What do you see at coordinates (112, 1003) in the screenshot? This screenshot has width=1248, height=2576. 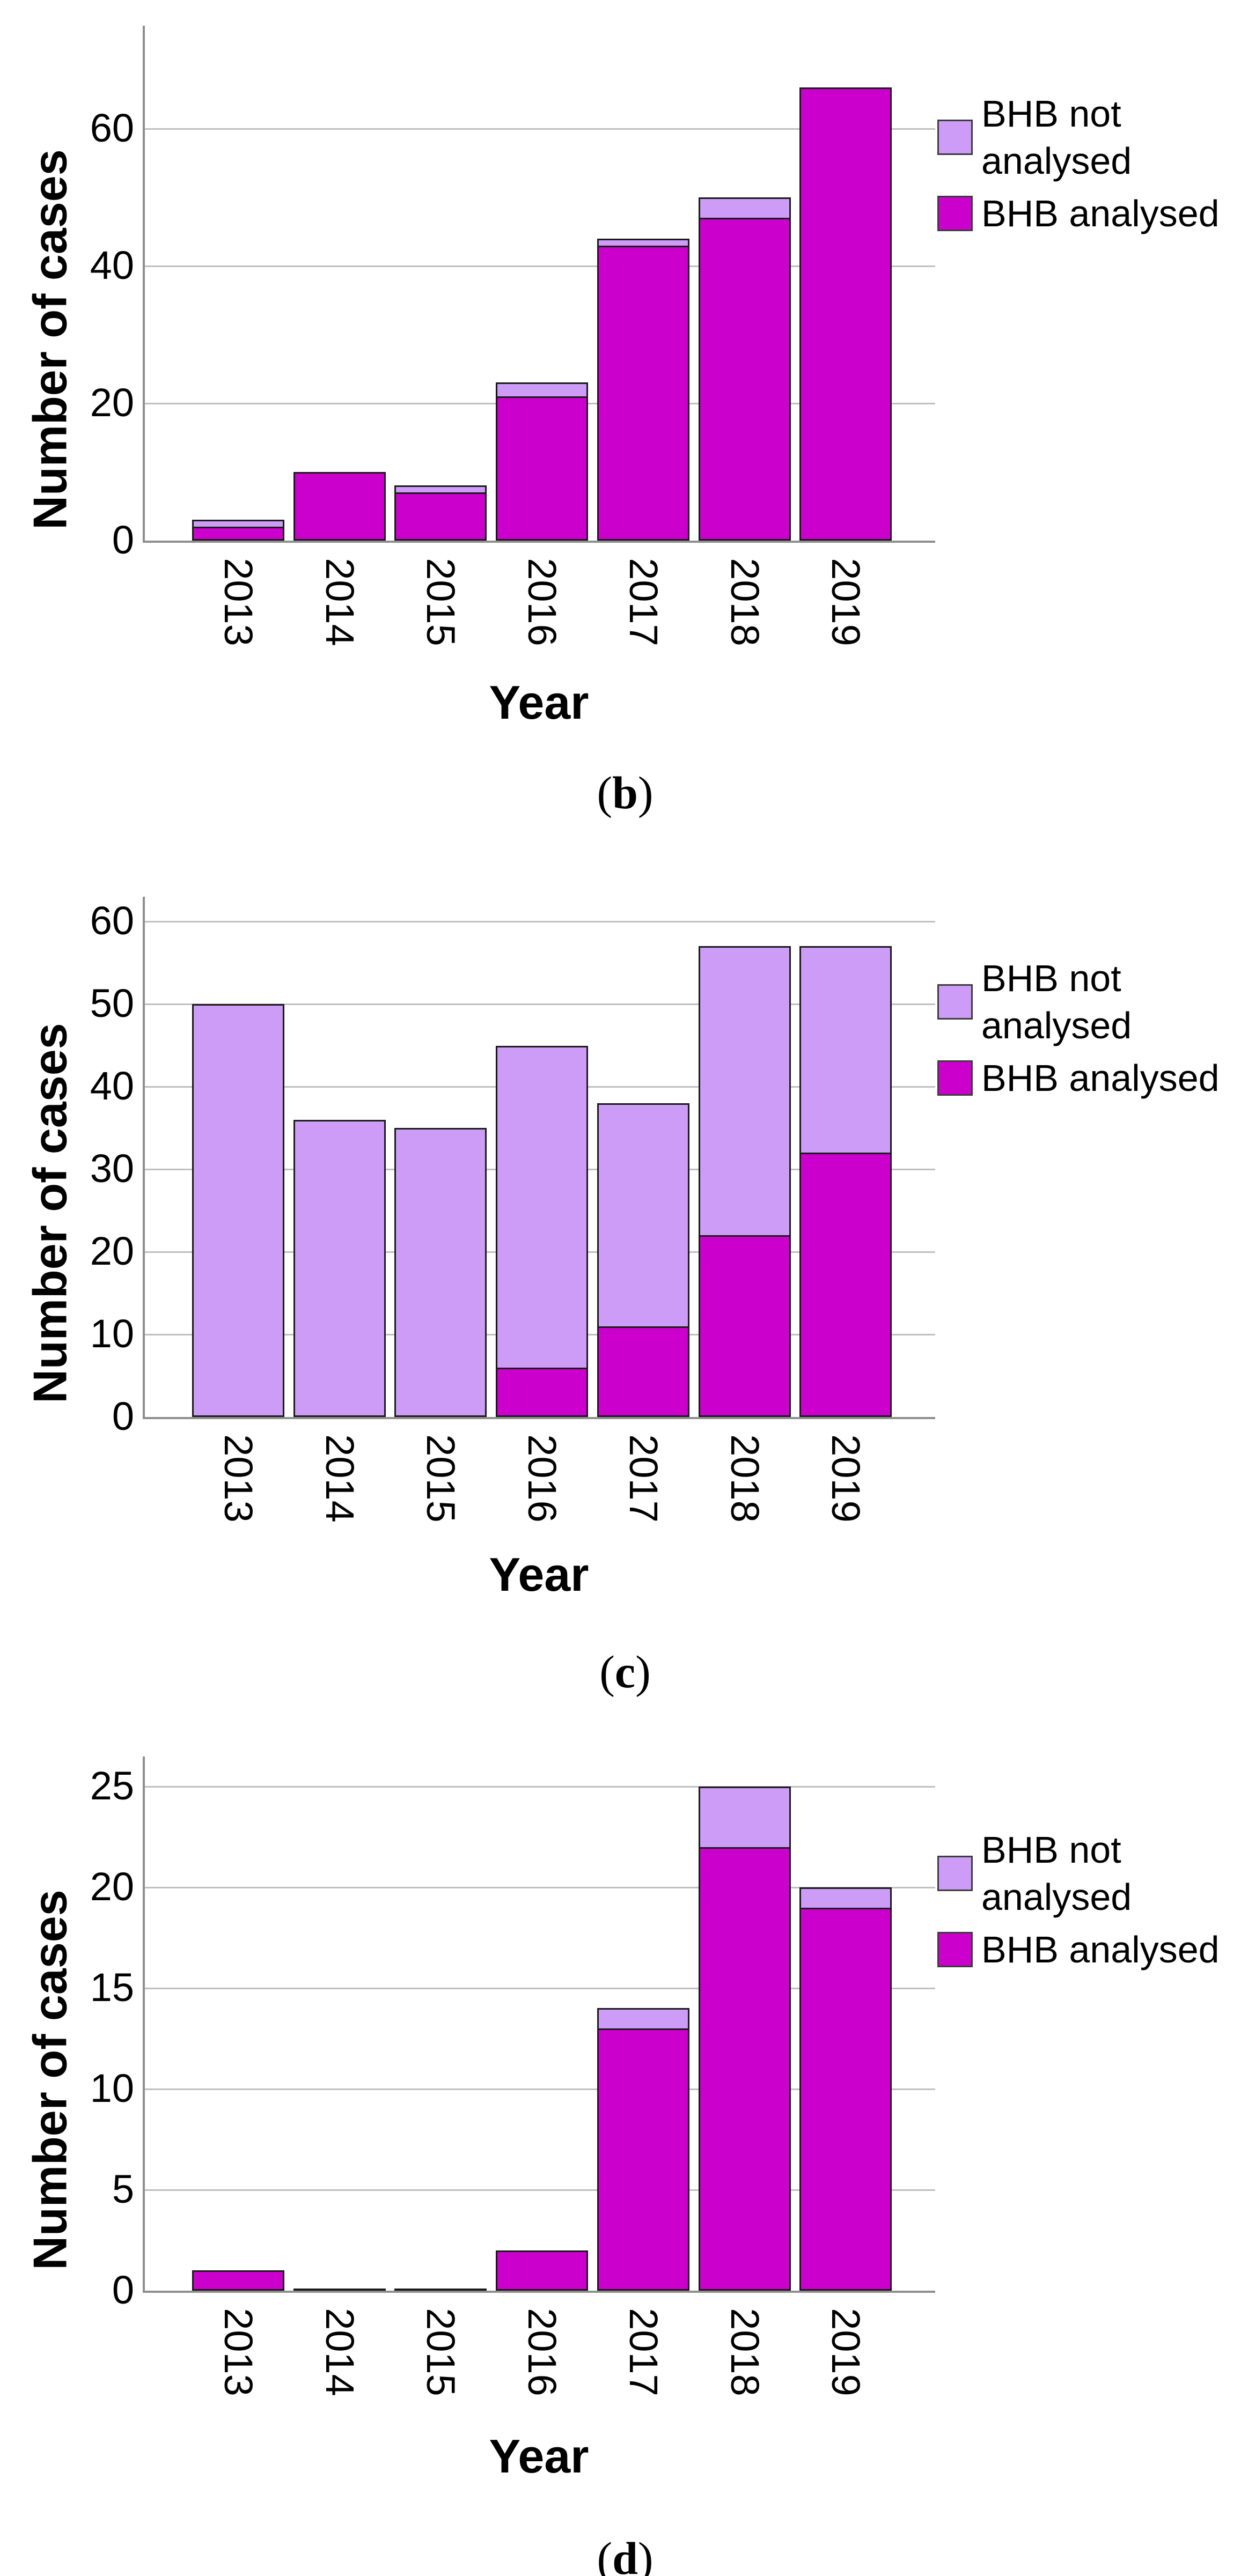 I see `y-tick-label-c-50: 50` at bounding box center [112, 1003].